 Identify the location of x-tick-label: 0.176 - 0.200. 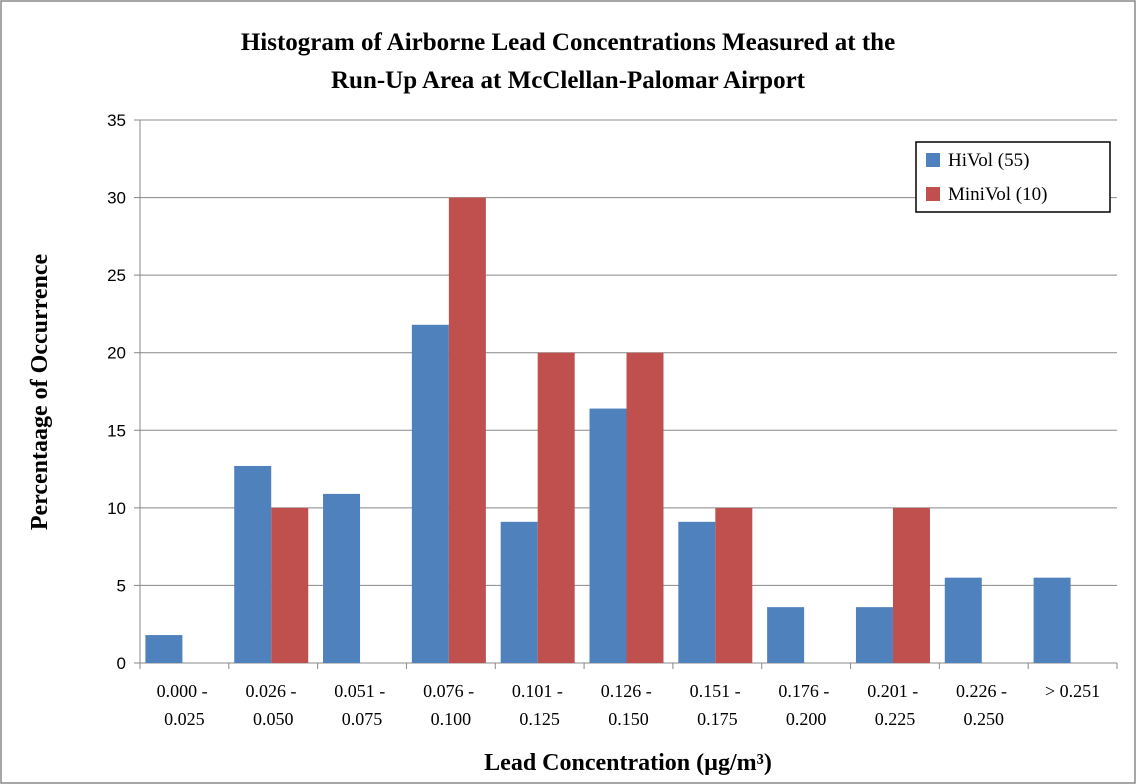
(806, 705).